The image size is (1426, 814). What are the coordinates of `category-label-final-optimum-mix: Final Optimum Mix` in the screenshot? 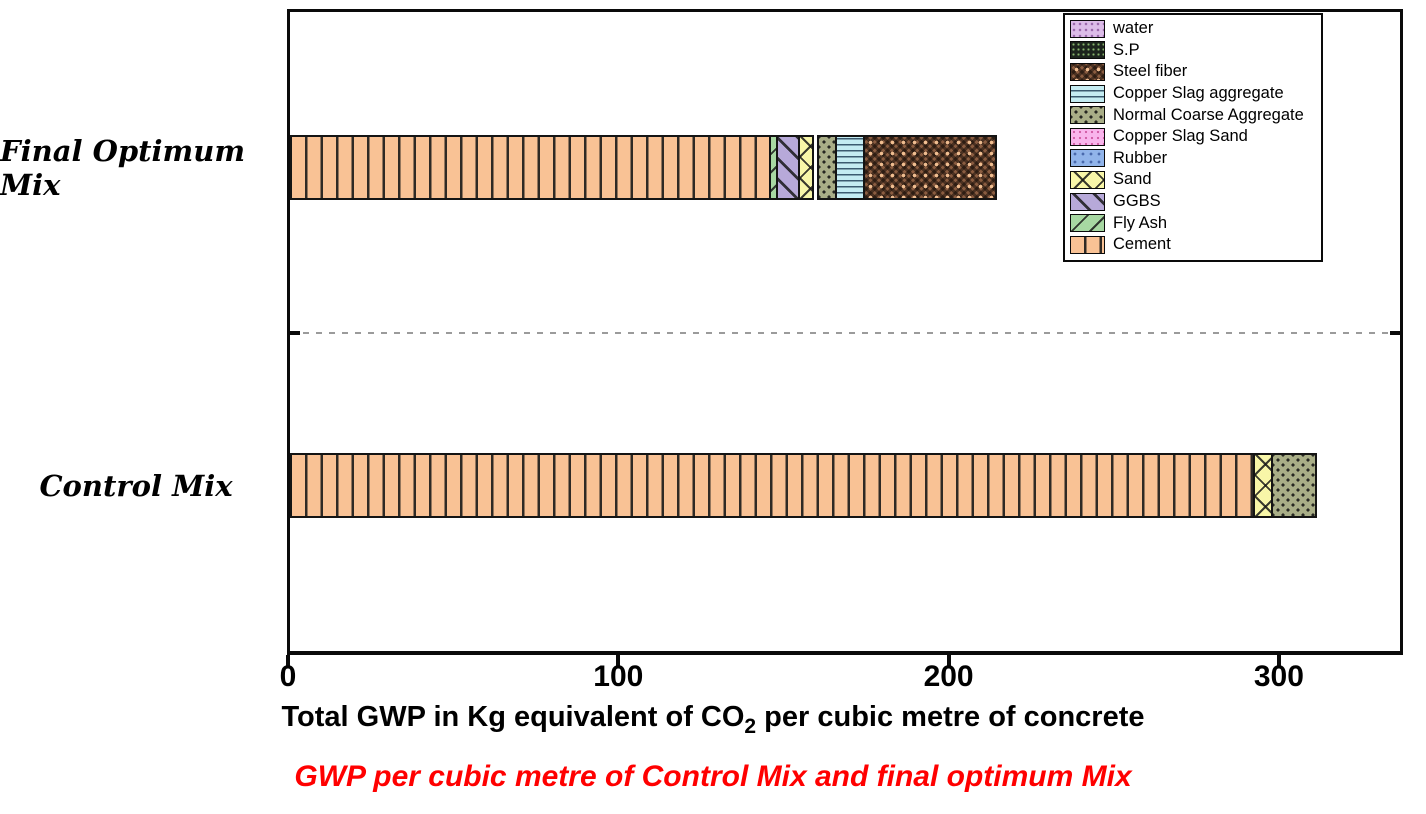 It's located at (122, 167).